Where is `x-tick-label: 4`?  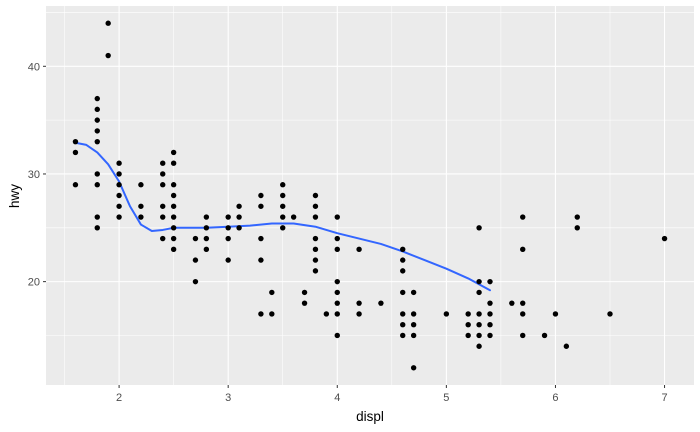 x-tick-label: 4 is located at coordinates (337, 398).